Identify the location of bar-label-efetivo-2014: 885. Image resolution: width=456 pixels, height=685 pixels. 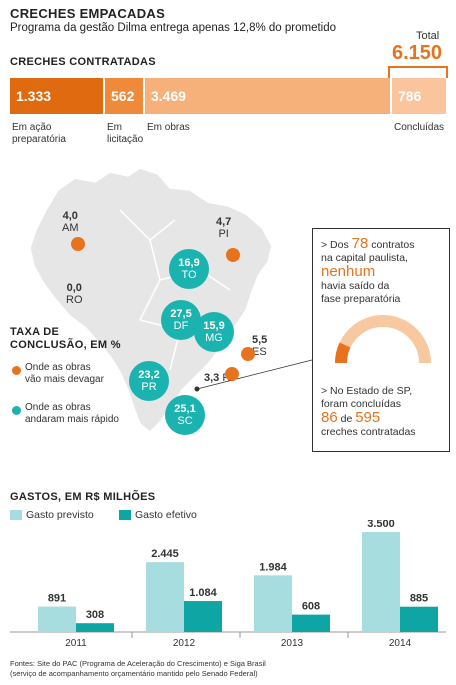
(419, 599).